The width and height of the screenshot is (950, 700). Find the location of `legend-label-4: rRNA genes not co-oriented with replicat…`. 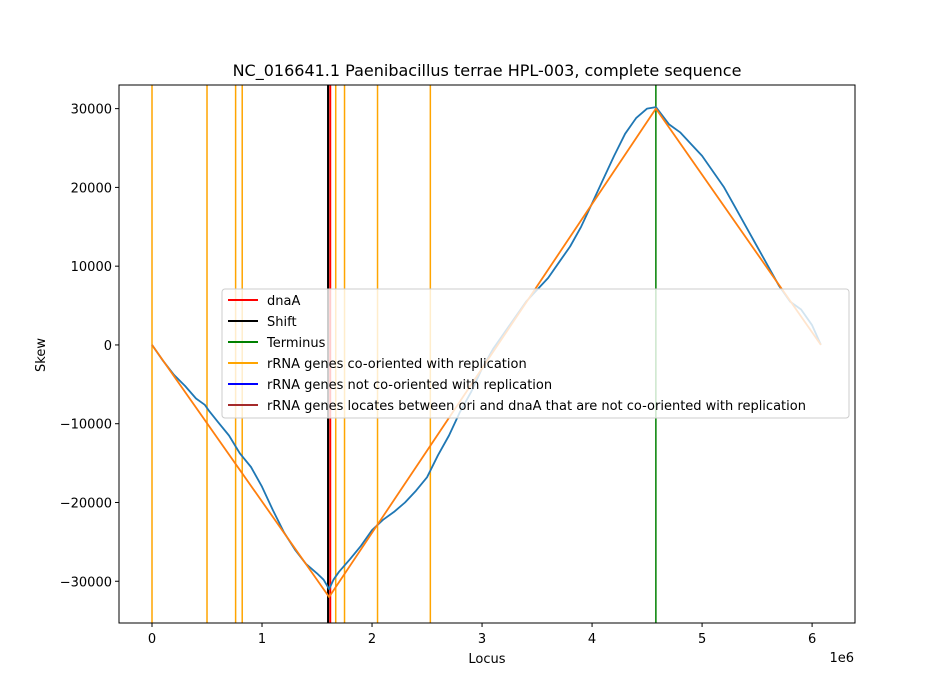

legend-label-4: rRNA genes not co-oriented with replicat… is located at coordinates (409, 385).